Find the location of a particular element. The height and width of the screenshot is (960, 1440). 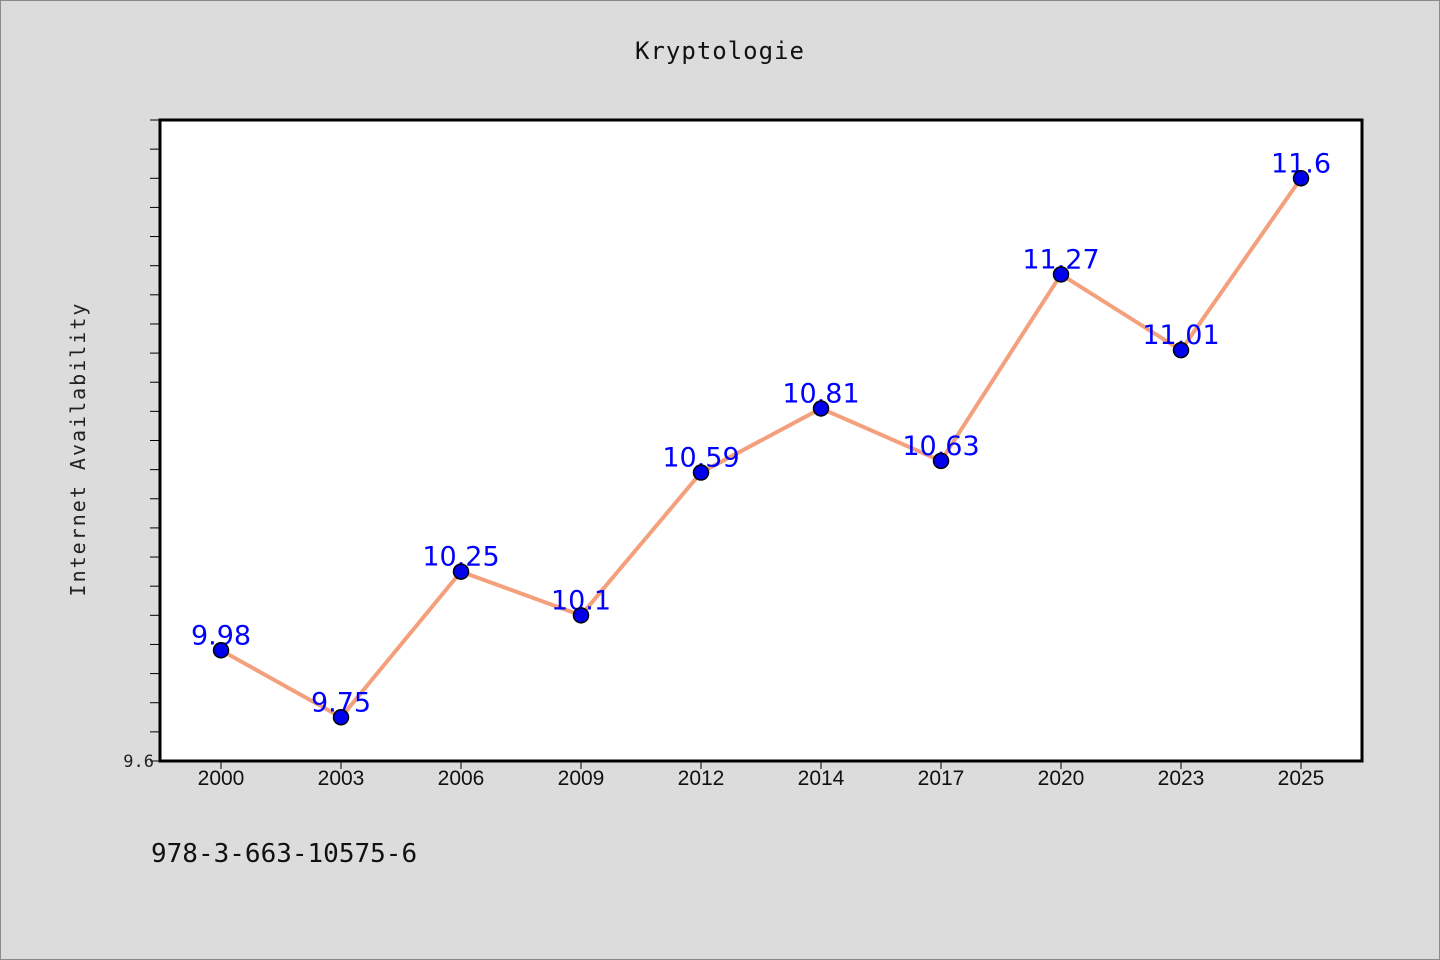

x-tick-label: 2000 is located at coordinates (221, 778).